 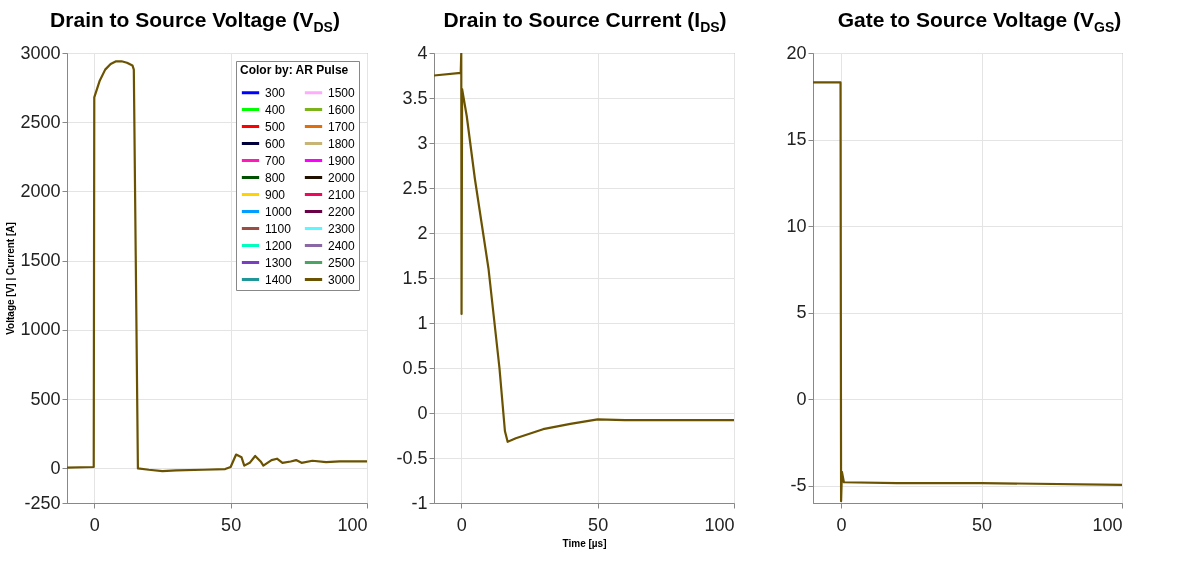 What do you see at coordinates (40, 52) in the screenshot?
I see `y-tick-label: 3000` at bounding box center [40, 52].